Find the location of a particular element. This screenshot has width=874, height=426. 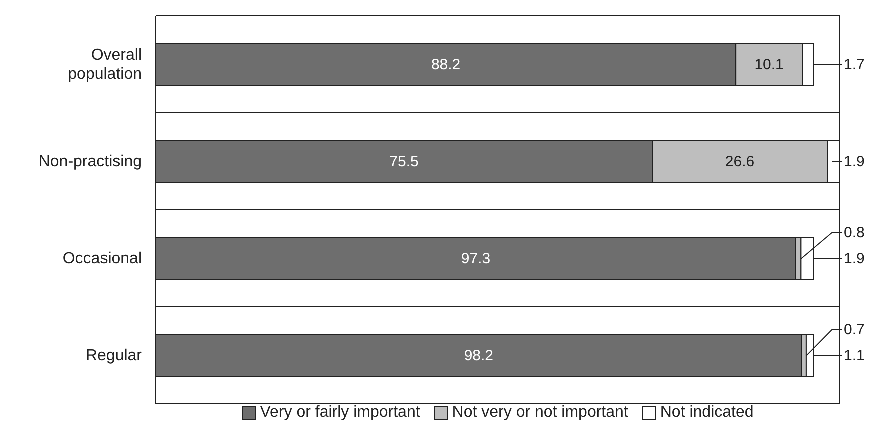

y-tick-label: Regular is located at coordinates (114, 356).